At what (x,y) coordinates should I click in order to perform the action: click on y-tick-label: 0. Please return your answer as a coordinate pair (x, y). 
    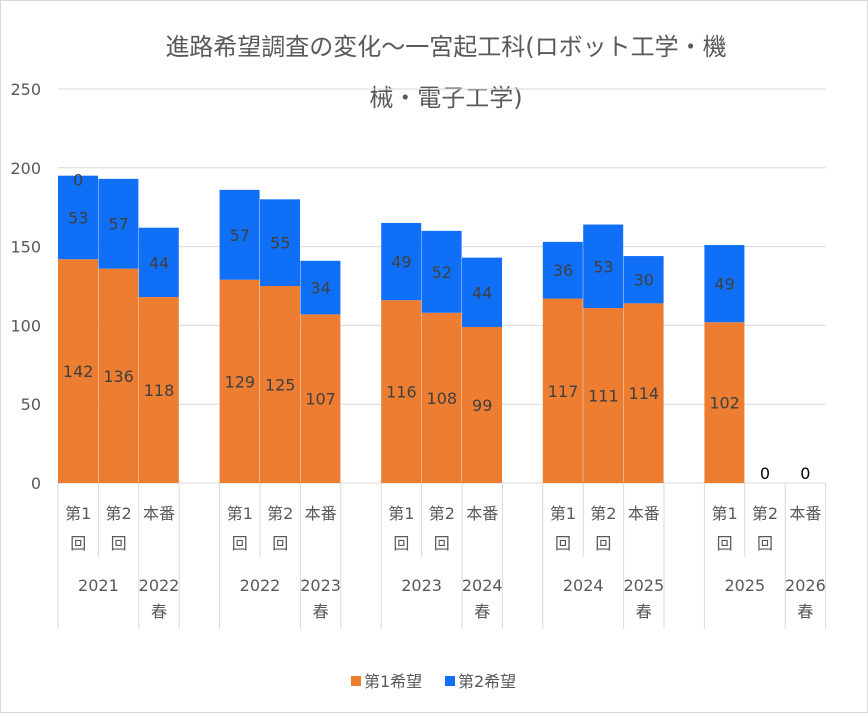
    Looking at the image, I should click on (36, 483).